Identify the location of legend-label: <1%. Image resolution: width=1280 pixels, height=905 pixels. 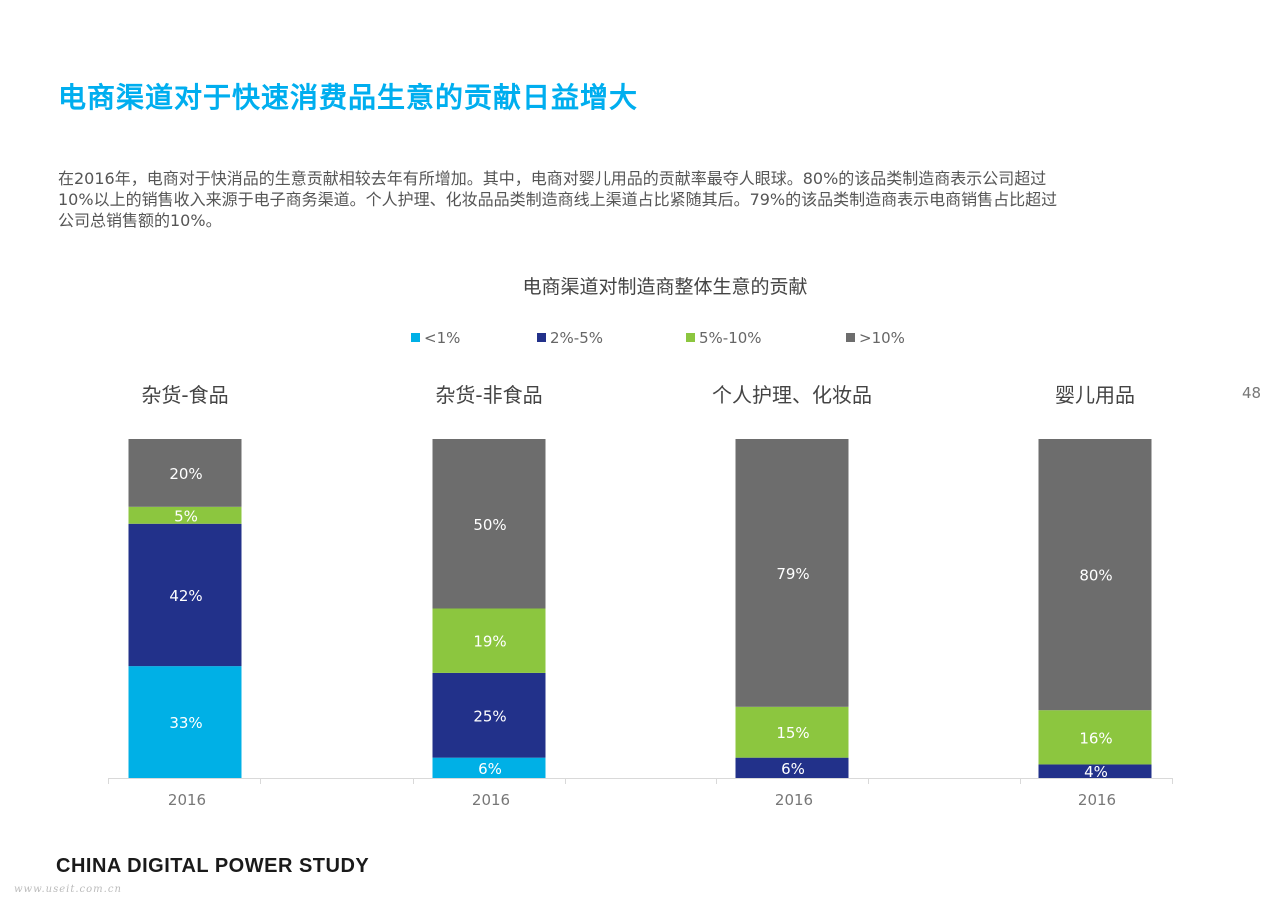
(442, 338).